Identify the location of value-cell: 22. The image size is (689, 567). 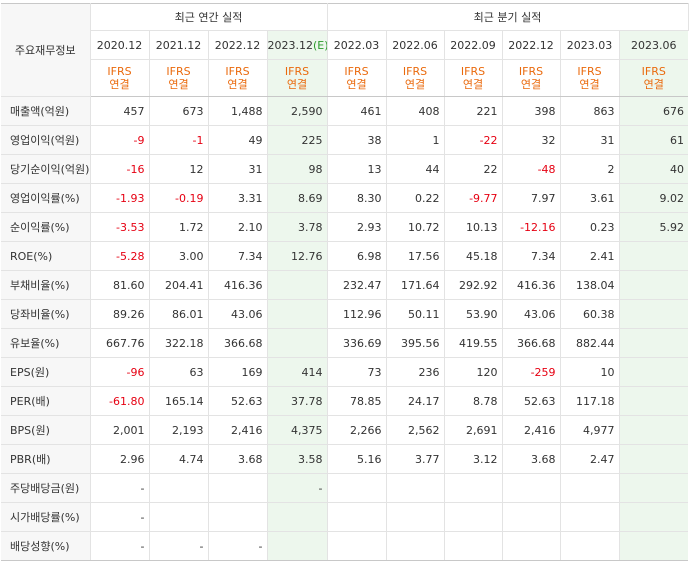
(473, 169).